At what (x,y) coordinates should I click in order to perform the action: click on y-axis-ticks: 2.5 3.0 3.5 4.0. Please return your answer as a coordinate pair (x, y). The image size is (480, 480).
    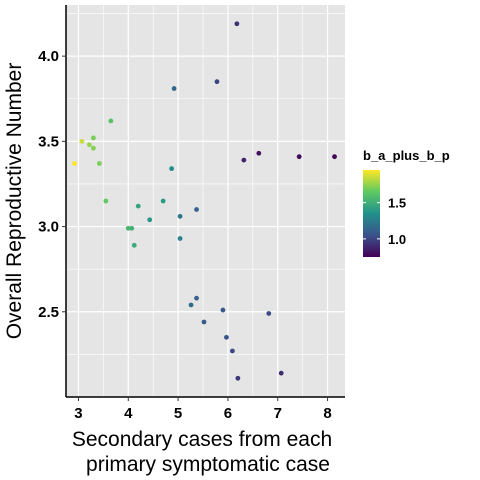
    Looking at the image, I should click on (52, 184).